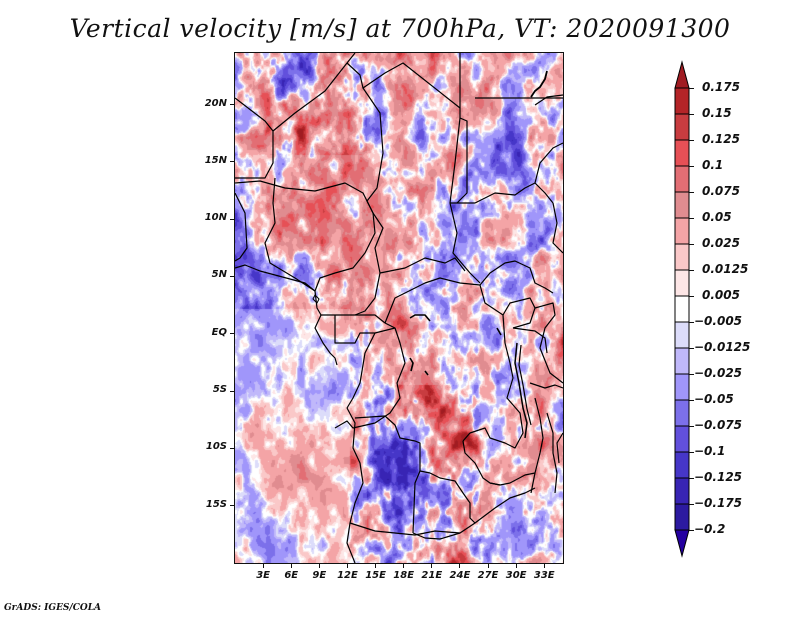  What do you see at coordinates (347, 575) in the screenshot?
I see `lon-tick-label: 12E` at bounding box center [347, 575].